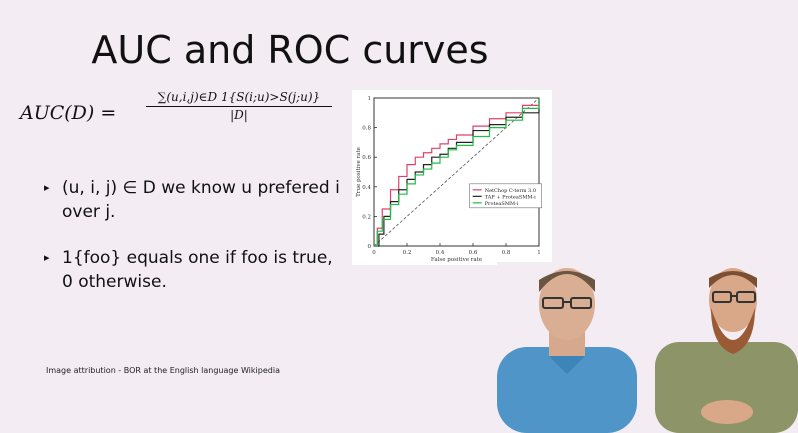  I want to click on presenter-left-video, so click(567, 347).